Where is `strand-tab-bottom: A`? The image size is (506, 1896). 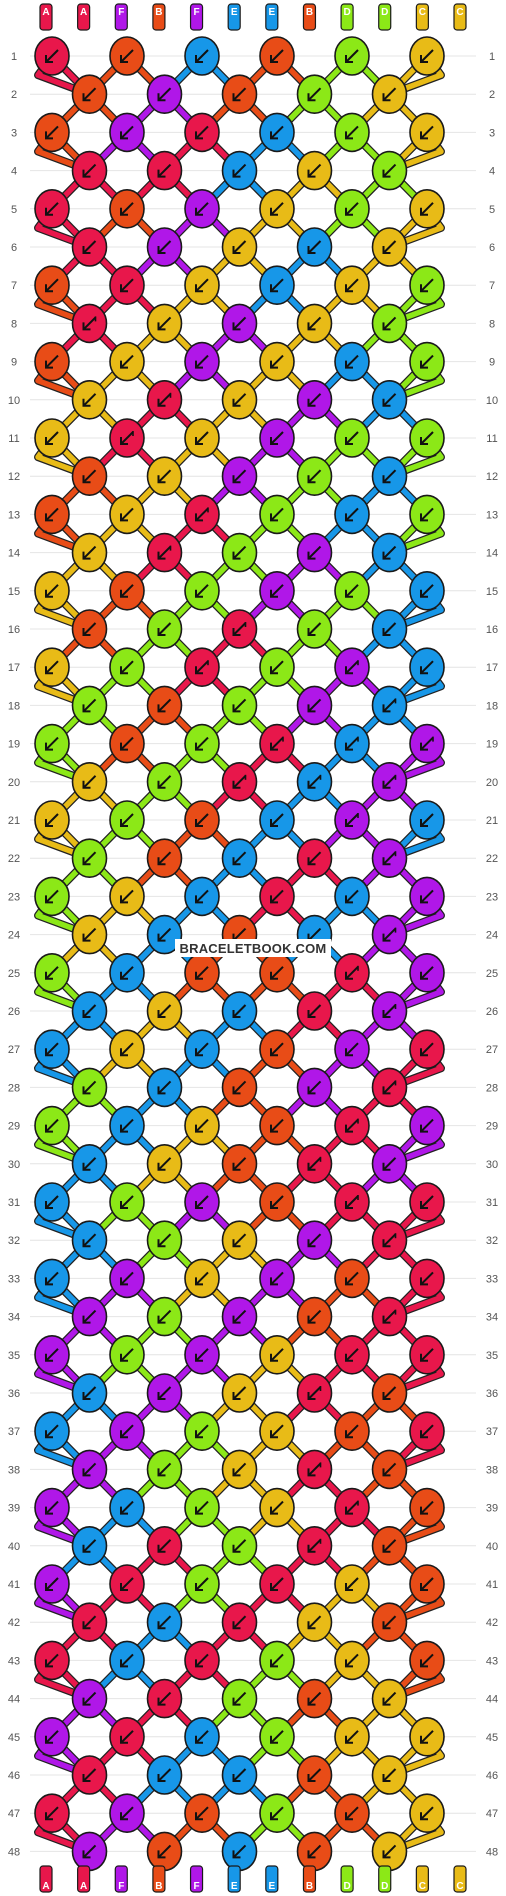 strand-tab-bottom: A is located at coordinates (84, 1879).